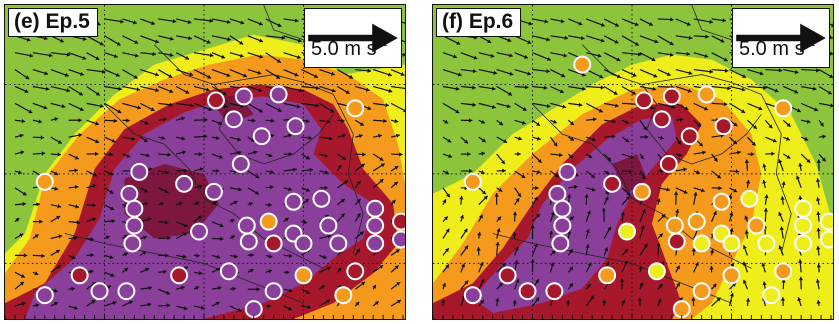 The height and width of the screenshot is (324, 839). Describe the element at coordinates (360, 49) in the screenshot. I see `wind-scale-unit: m s` at that location.